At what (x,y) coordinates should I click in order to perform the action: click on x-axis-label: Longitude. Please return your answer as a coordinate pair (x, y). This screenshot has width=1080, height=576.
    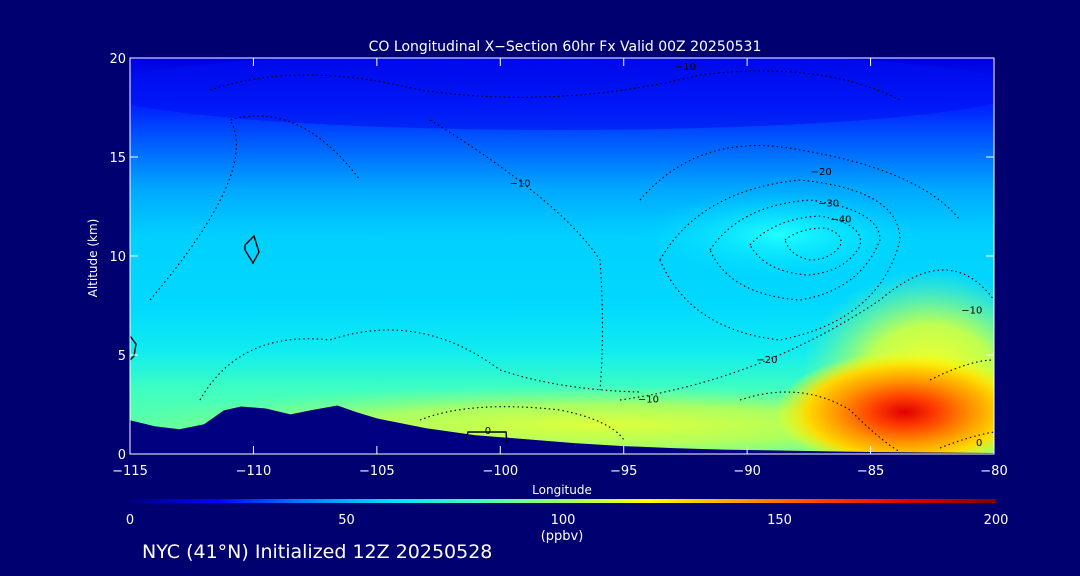
    Looking at the image, I should click on (562, 490).